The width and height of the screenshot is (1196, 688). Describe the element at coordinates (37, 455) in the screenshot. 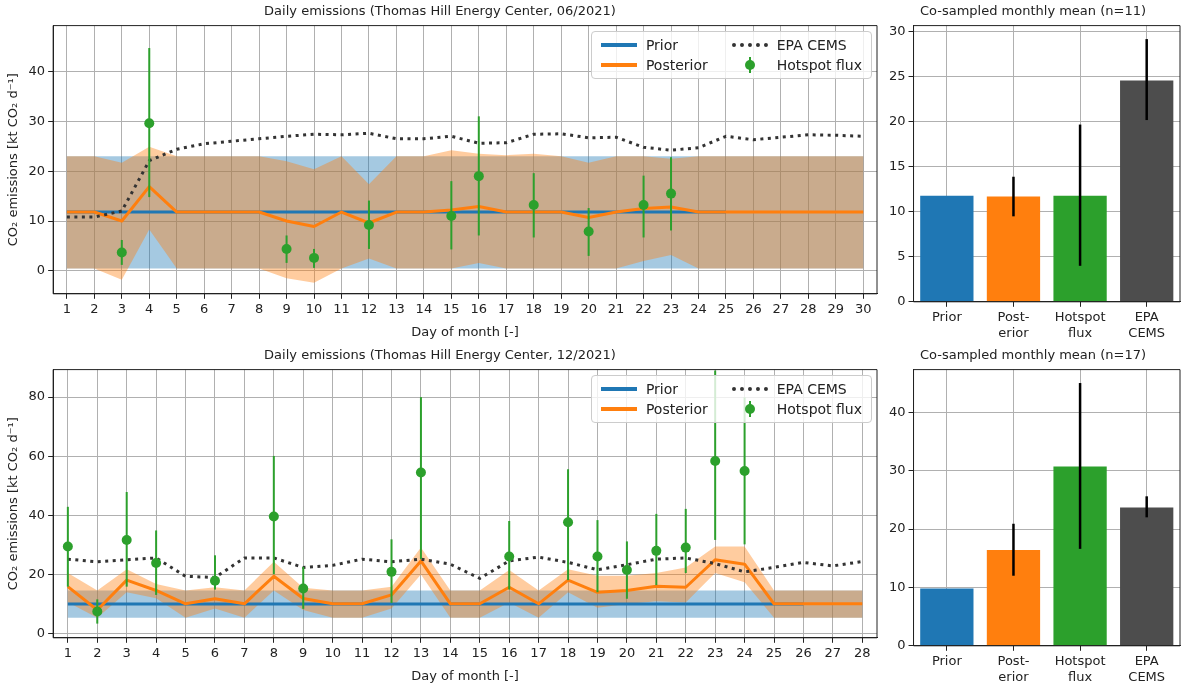

I see `y-tick-label: 60` at that location.